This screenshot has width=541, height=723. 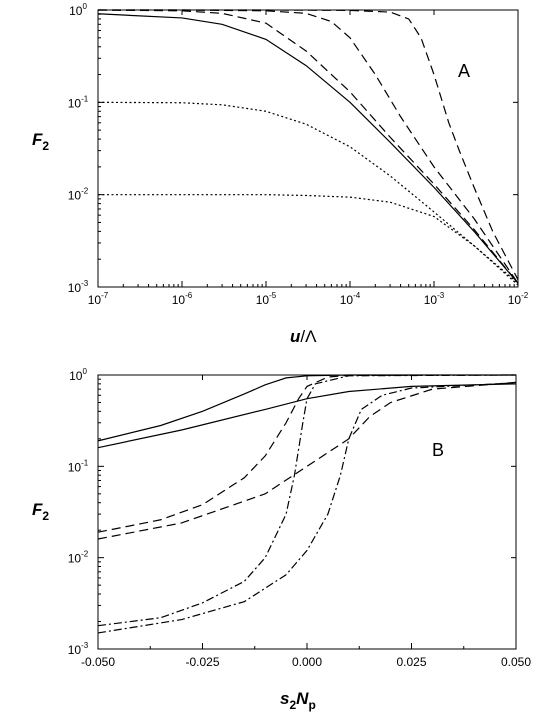 What do you see at coordinates (350, 299) in the screenshot?
I see `panel-a-x-tick-label: 10⁻⁴` at bounding box center [350, 299].